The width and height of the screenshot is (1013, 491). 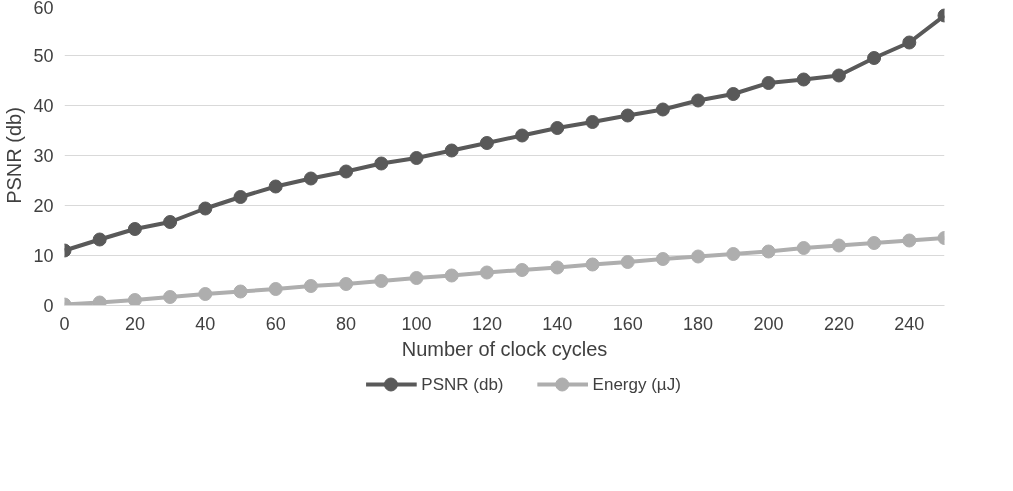 What do you see at coordinates (838, 323) in the screenshot?
I see `x-tick-label: 220` at bounding box center [838, 323].